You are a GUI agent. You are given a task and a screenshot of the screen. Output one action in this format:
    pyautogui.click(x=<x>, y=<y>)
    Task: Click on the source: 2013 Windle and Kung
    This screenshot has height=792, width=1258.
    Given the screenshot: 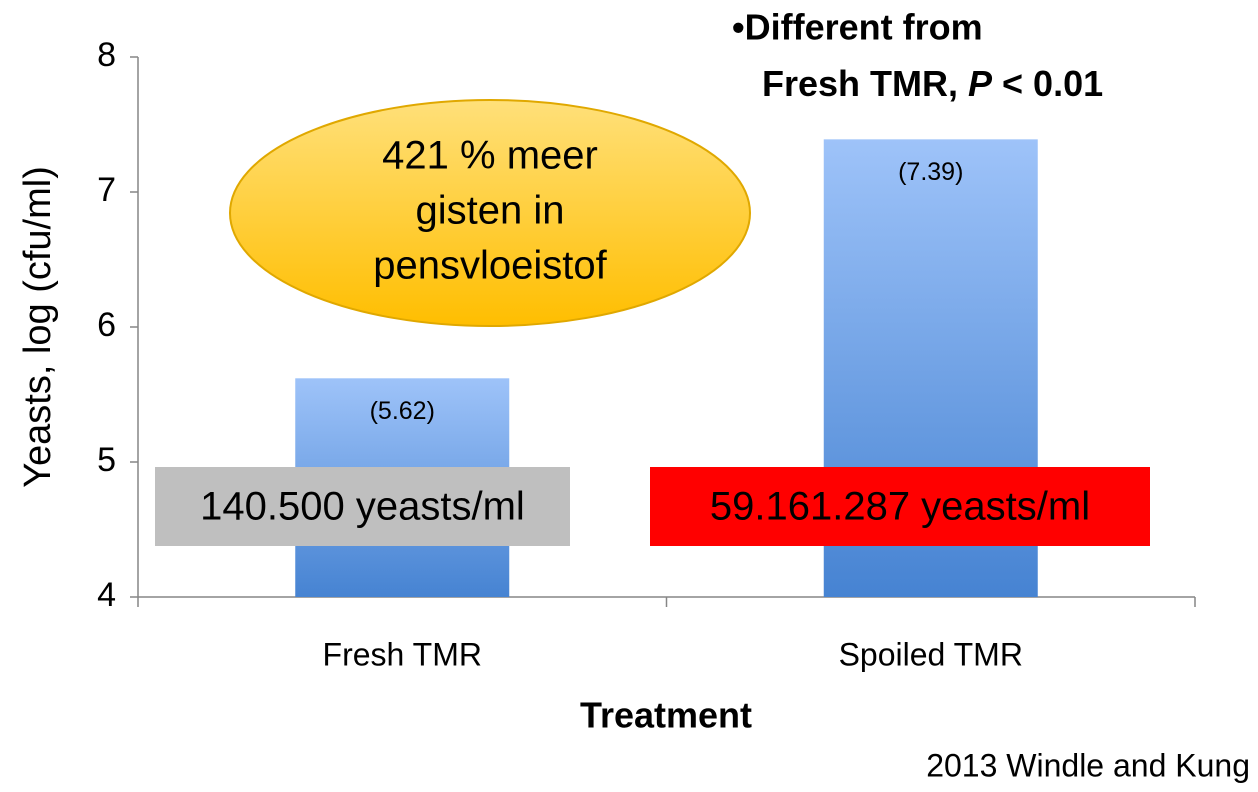 What is the action you would take?
    pyautogui.click(x=1088, y=765)
    